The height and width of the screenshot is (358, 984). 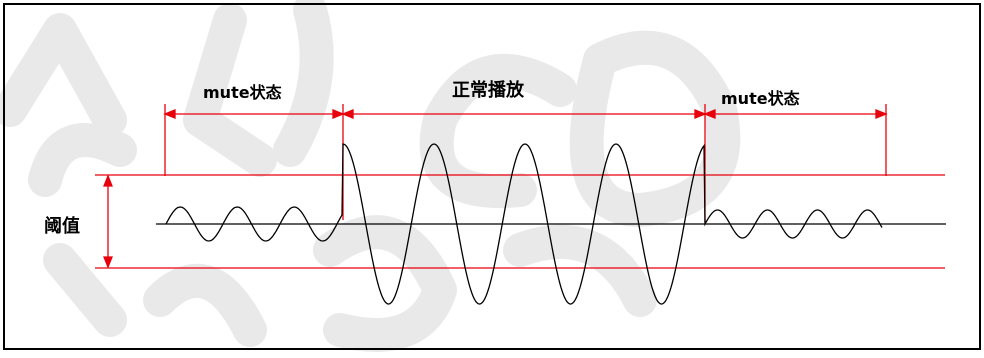 I want to click on mute-left-label: mute状态, so click(x=242, y=92).